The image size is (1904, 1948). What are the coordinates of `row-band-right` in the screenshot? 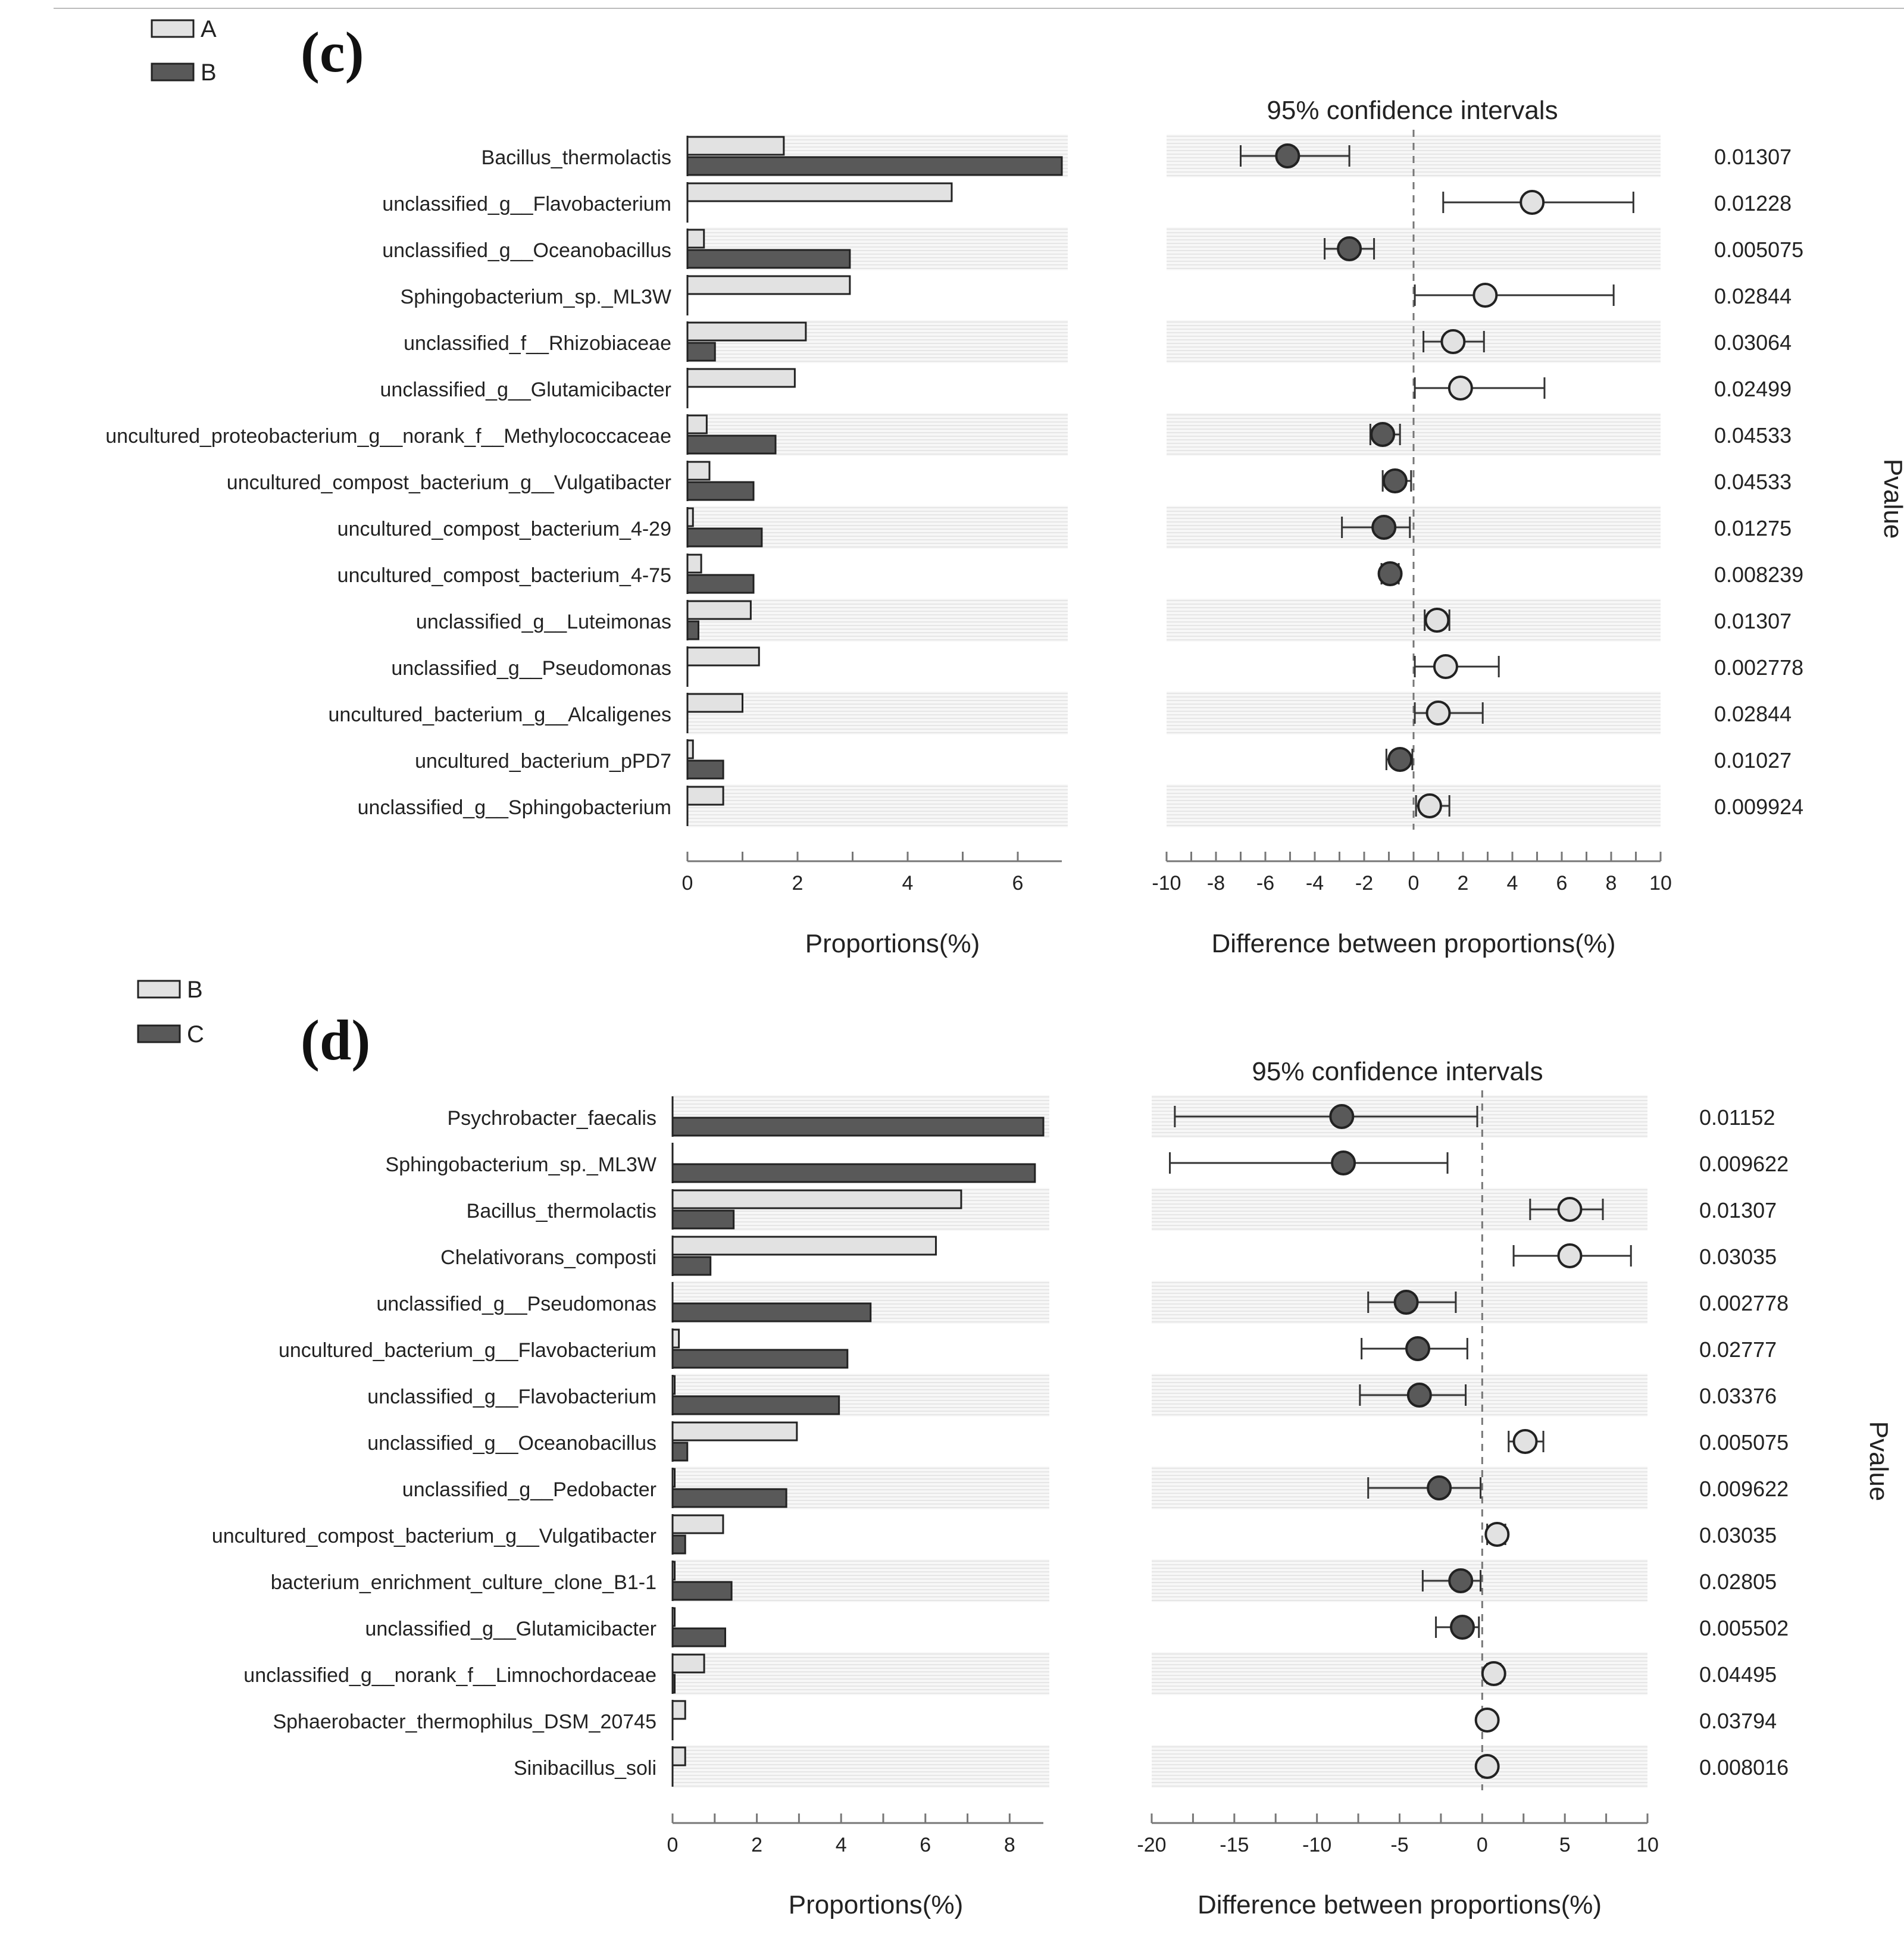 It's located at (1399, 1766).